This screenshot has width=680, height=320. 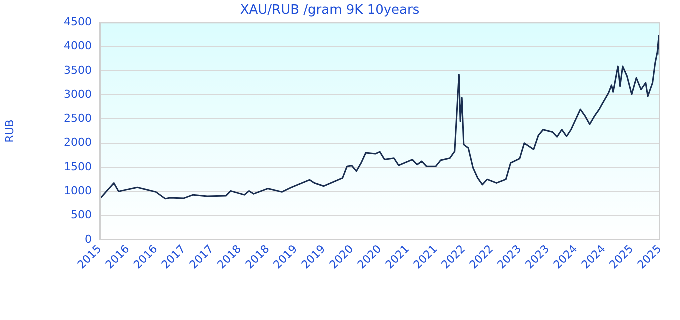 What do you see at coordinates (78, 21) in the screenshot?
I see `y-tick-label: 4500` at bounding box center [78, 21].